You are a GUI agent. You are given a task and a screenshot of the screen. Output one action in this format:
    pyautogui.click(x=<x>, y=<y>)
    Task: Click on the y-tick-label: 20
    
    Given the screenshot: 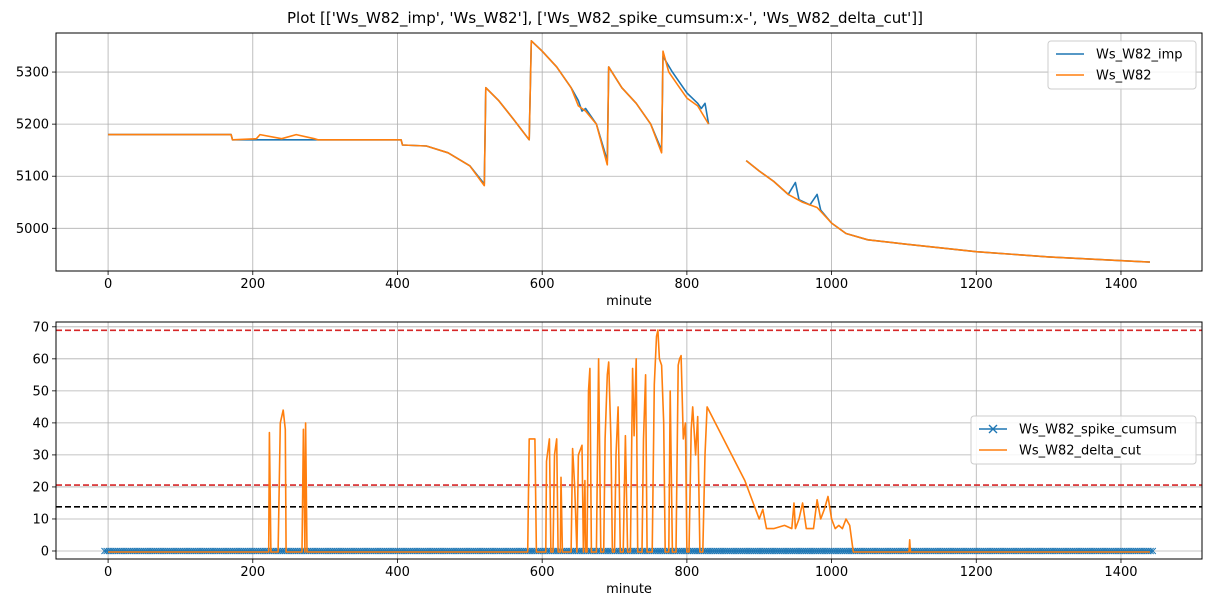 What is the action you would take?
    pyautogui.click(x=40, y=487)
    